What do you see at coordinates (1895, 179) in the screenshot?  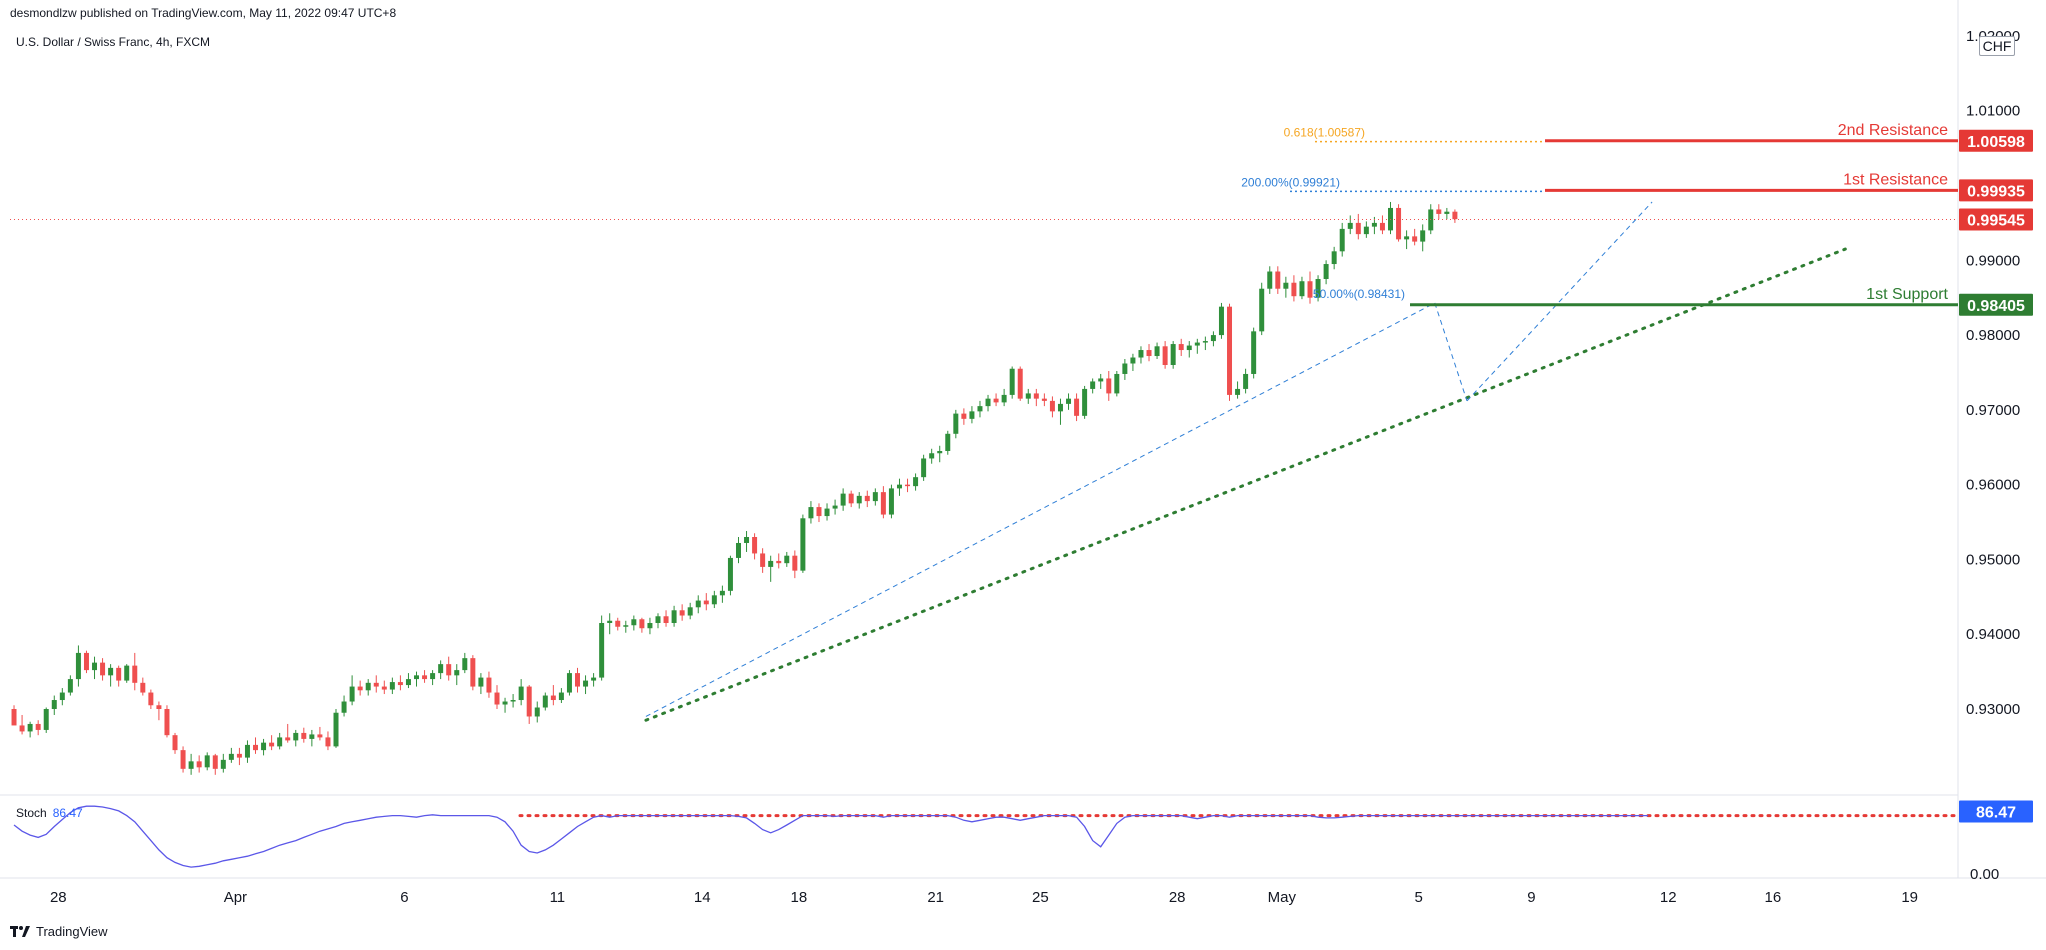 I see `level-name: 1st Resistance` at bounding box center [1895, 179].